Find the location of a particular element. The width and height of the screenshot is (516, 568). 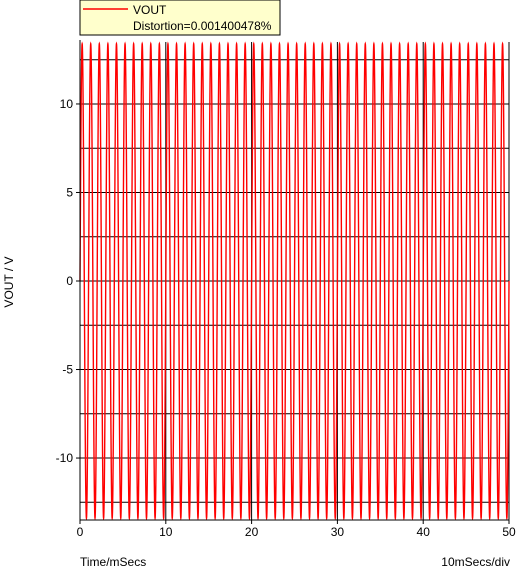

y-axis-title: VOUT / V is located at coordinates (9, 281).